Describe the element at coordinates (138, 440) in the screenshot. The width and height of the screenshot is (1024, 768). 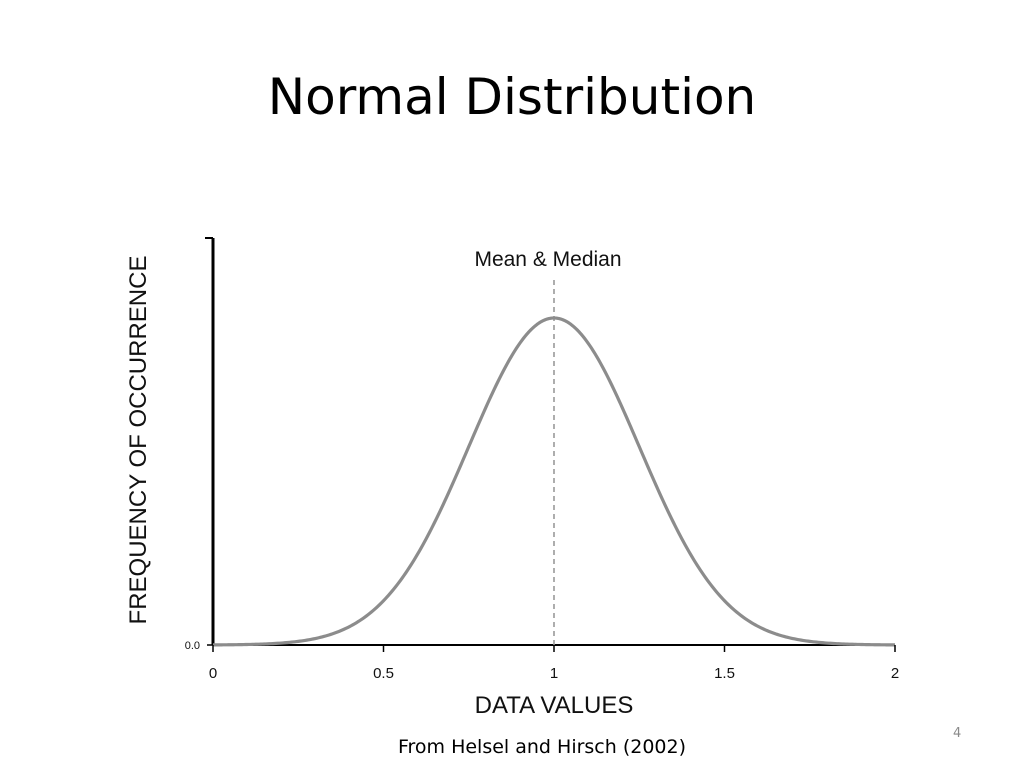
I see `y-axis-label: FREQUENCY OF OCCURRENCE` at that location.